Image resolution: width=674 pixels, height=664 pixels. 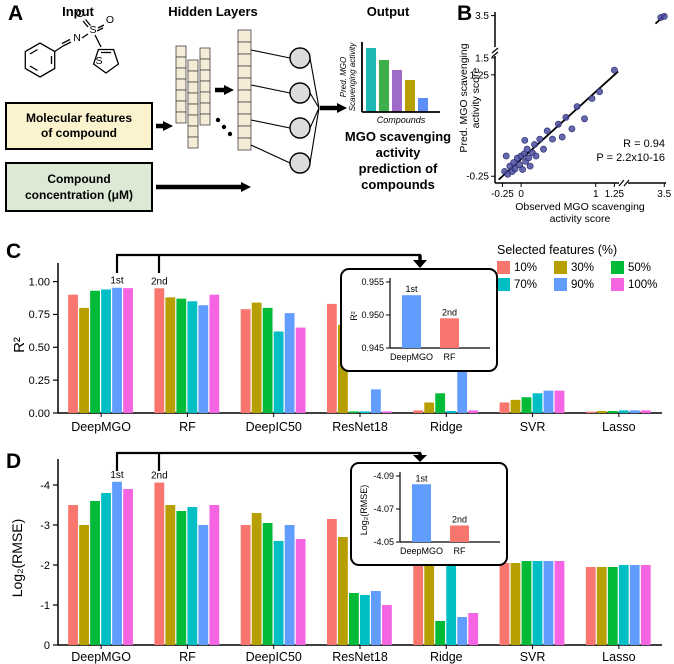 I want to click on y-tick-label: -4.07, so click(x=383, y=509).